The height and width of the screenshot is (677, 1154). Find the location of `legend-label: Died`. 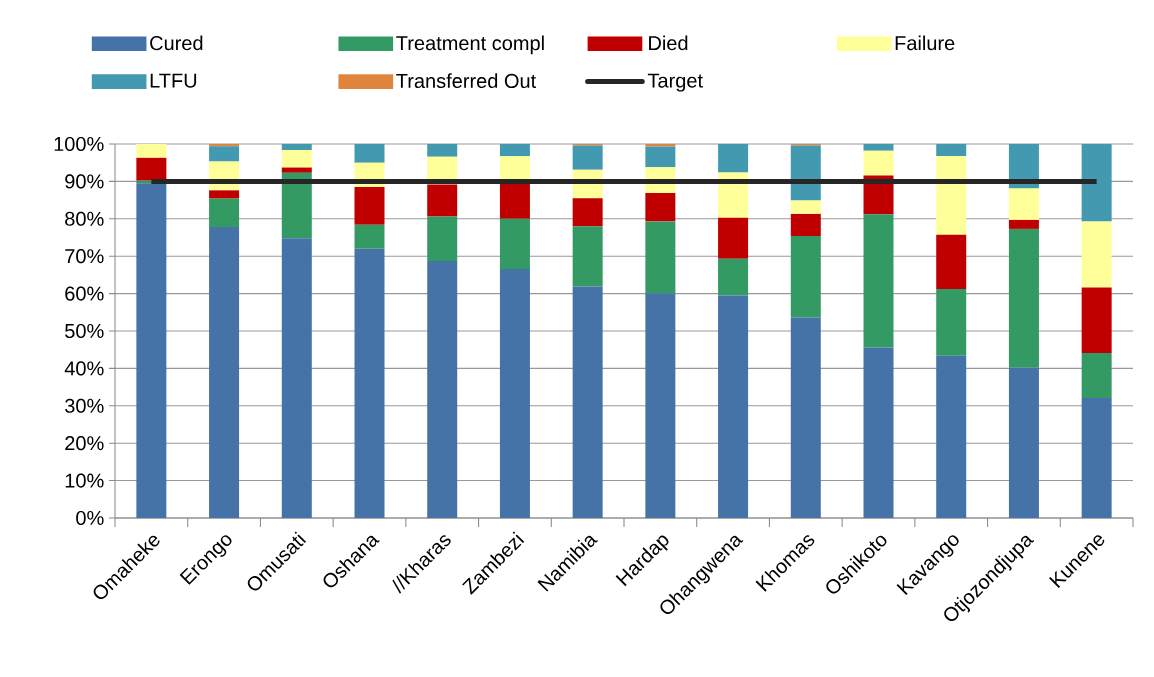

legend-label: Died is located at coordinates (668, 43).